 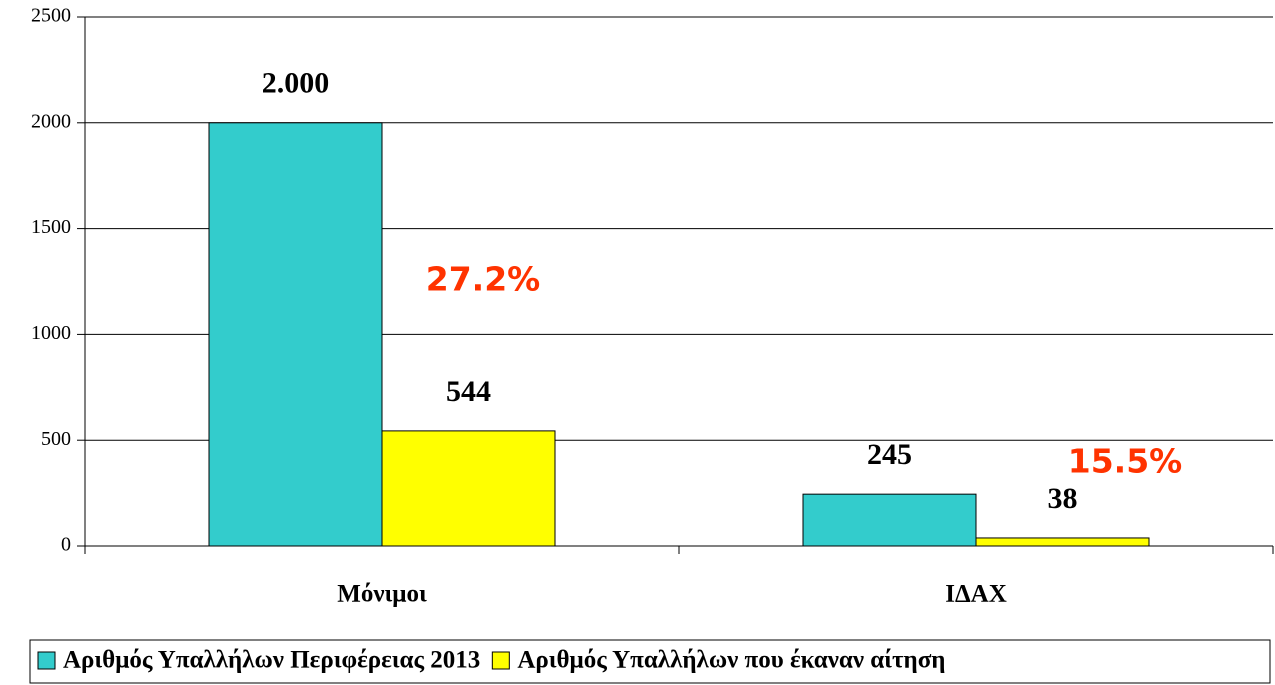 What do you see at coordinates (66, 545) in the screenshot?
I see `y-tick-label: 0` at bounding box center [66, 545].